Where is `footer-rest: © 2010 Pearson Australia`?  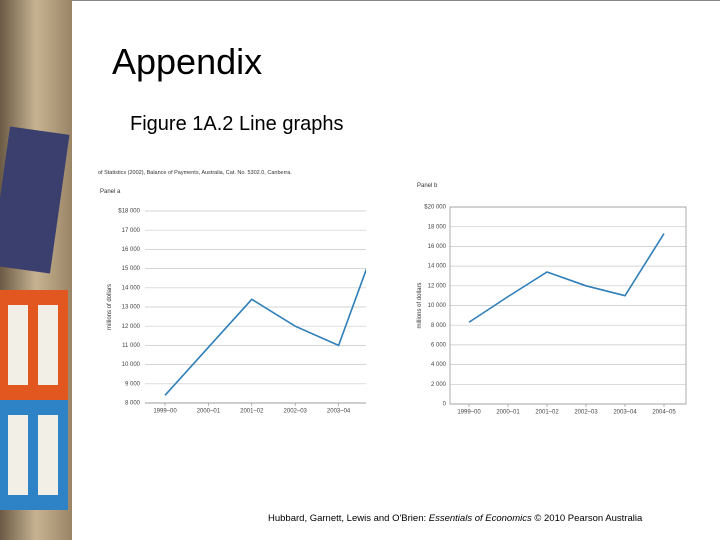 footer-rest: © 2010 Pearson Australia is located at coordinates (587, 518).